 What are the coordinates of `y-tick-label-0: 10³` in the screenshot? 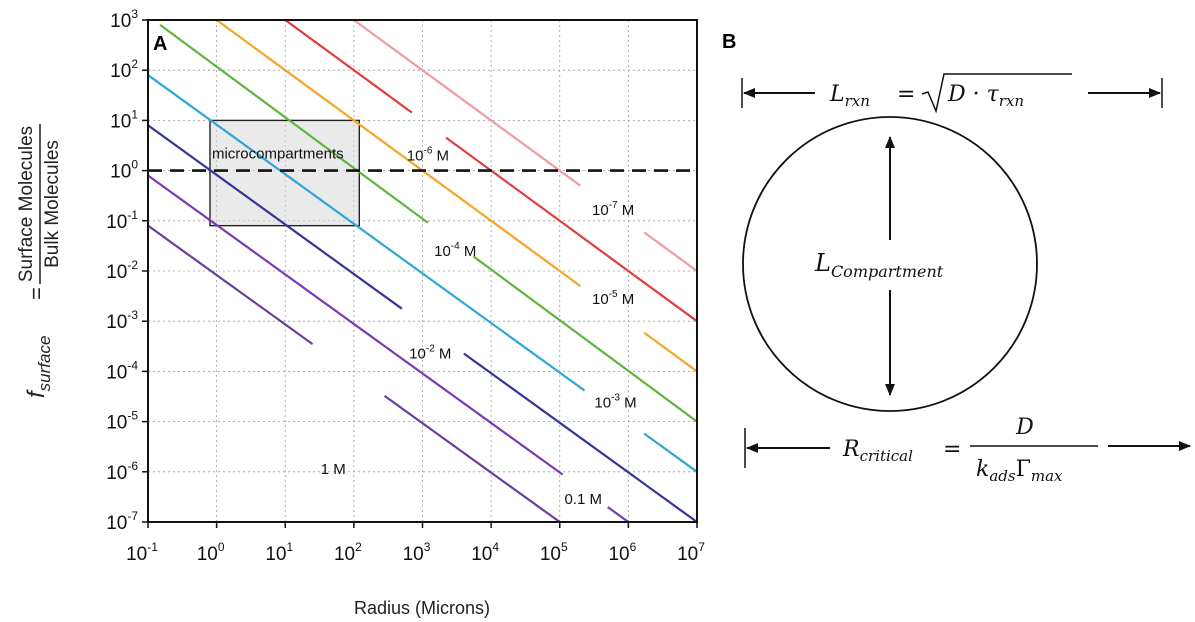 It's located at (124, 19).